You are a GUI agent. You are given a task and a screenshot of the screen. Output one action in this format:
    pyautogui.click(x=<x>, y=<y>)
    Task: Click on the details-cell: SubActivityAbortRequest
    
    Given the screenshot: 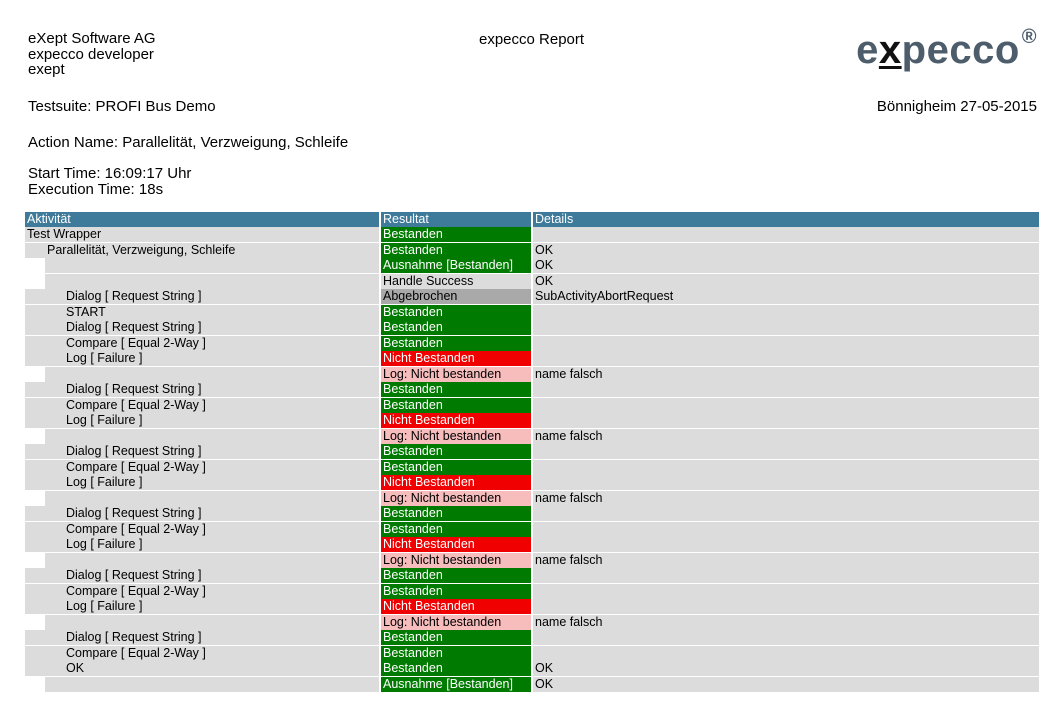 What is the action you would take?
    pyautogui.click(x=786, y=296)
    